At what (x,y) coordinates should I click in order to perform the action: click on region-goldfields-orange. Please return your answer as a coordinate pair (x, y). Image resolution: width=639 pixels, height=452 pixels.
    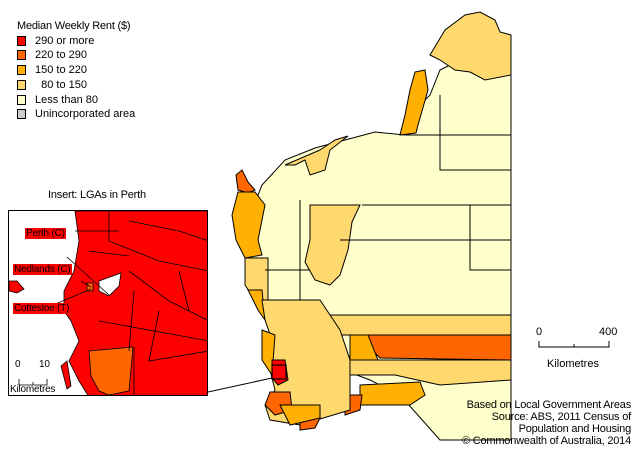
    Looking at the image, I should click on (438, 347).